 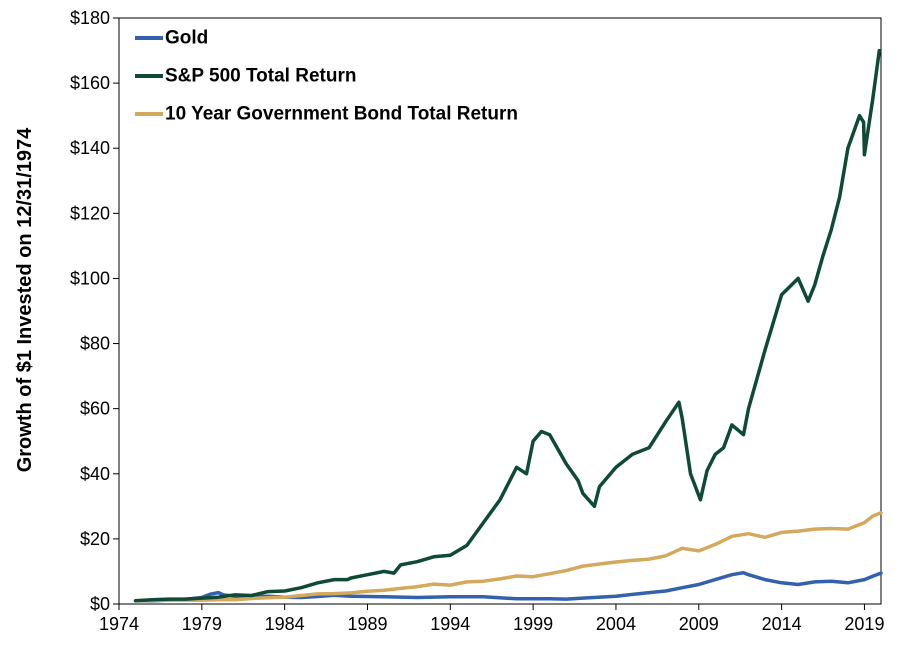 I want to click on x-tick-label: 2009, so click(x=699, y=624).